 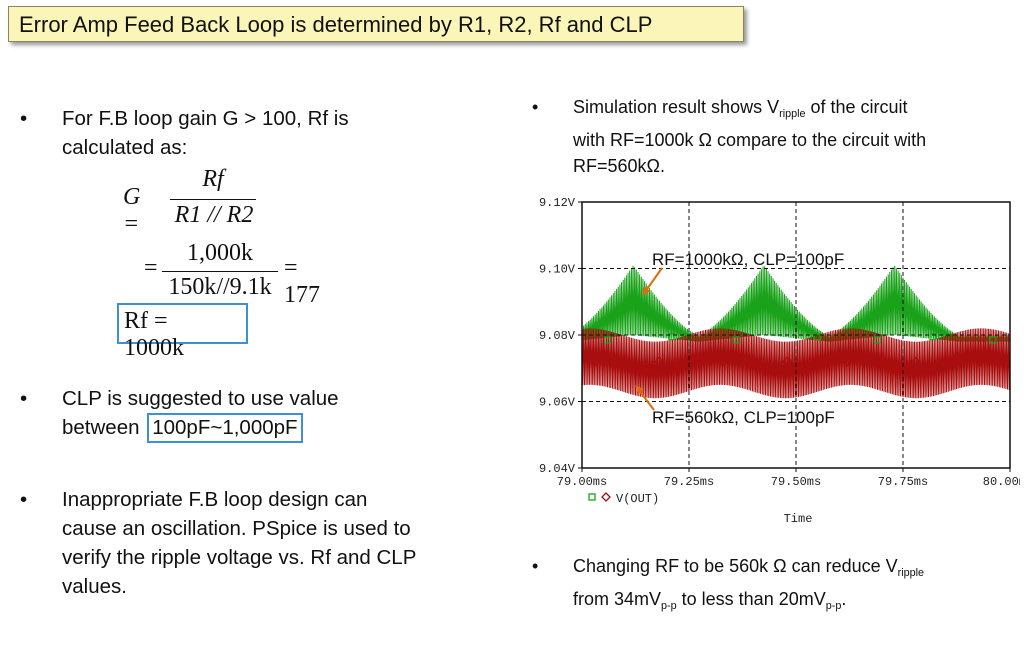 What do you see at coordinates (676, 107) in the screenshot?
I see `text-span: Simulation result shows V` at bounding box center [676, 107].